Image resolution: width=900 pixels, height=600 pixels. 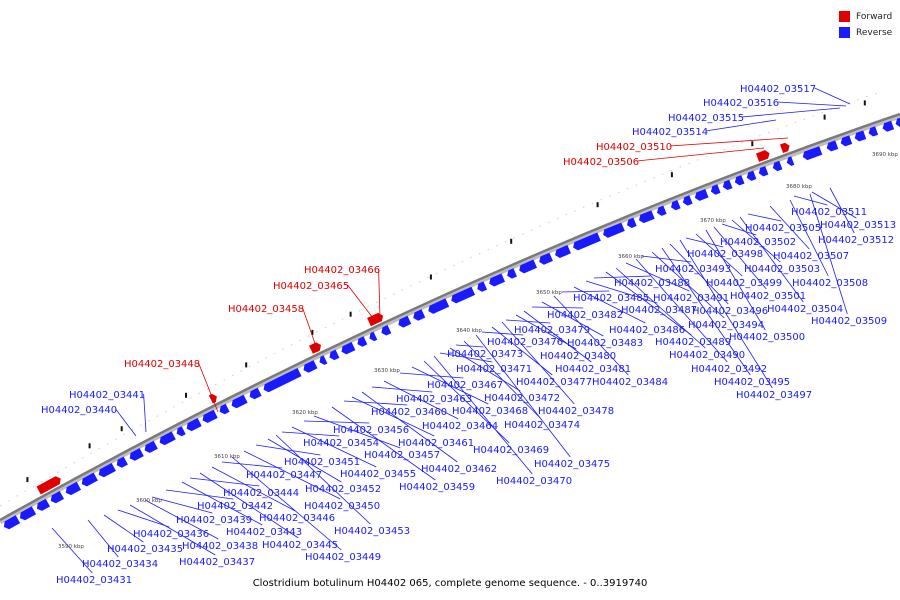 What do you see at coordinates (844, 32) in the screenshot?
I see `reverse-swatch` at bounding box center [844, 32].